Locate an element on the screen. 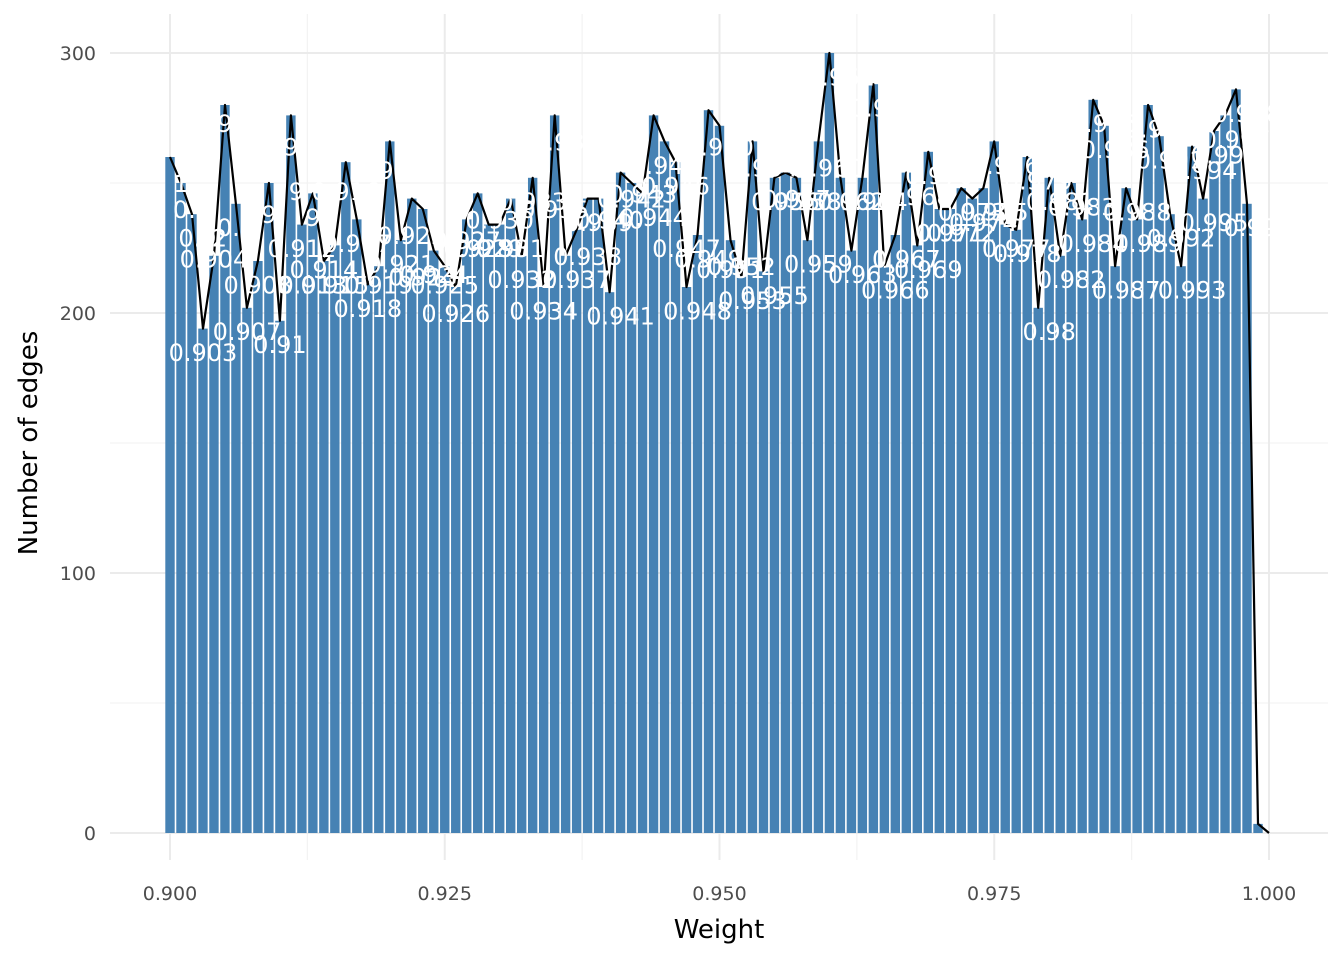  bar-value-label: 0.990 is located at coordinates (1159, 129).